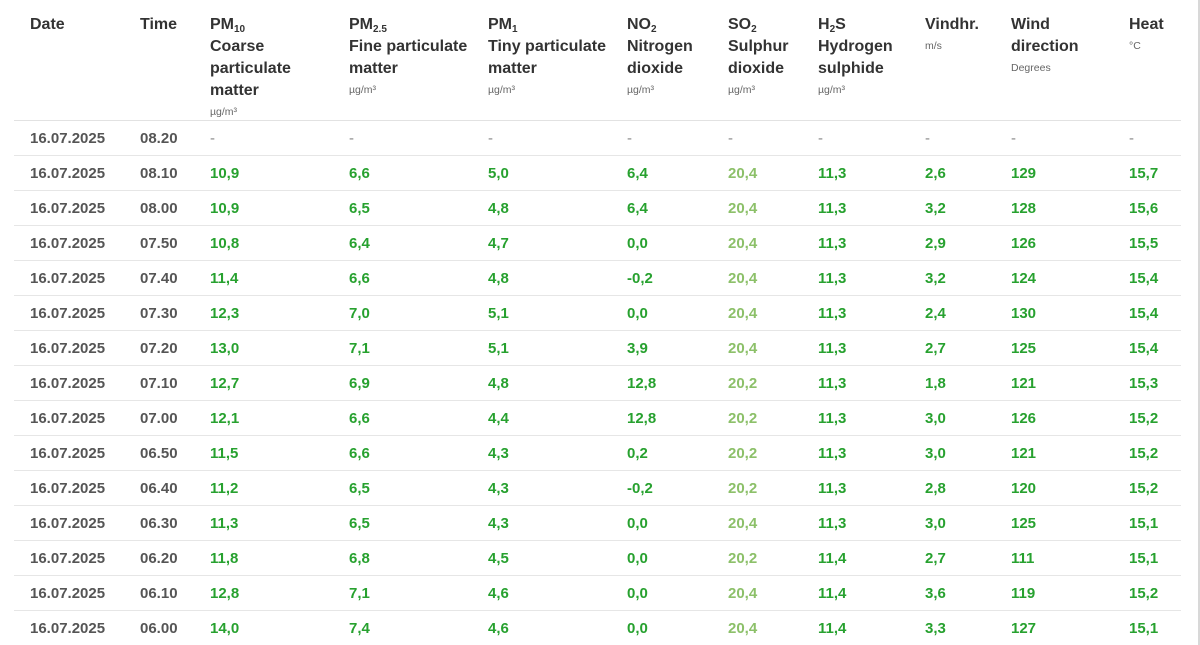  Describe the element at coordinates (502, 90) in the screenshot. I see `pm1-unit: µg/m³` at that location.